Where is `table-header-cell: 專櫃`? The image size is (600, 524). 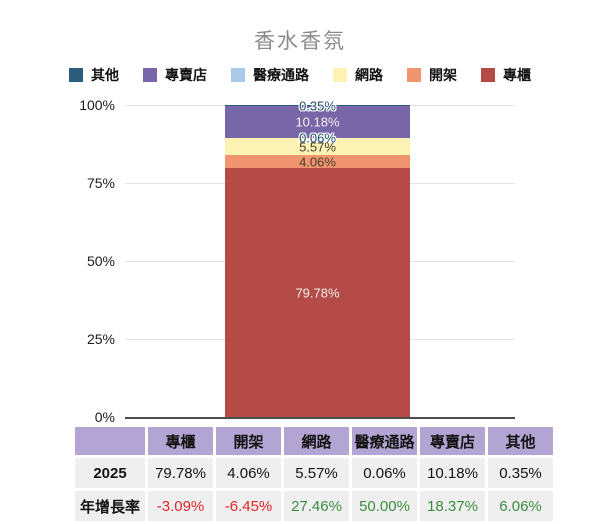
table-header-cell: 專櫃 is located at coordinates (180, 441).